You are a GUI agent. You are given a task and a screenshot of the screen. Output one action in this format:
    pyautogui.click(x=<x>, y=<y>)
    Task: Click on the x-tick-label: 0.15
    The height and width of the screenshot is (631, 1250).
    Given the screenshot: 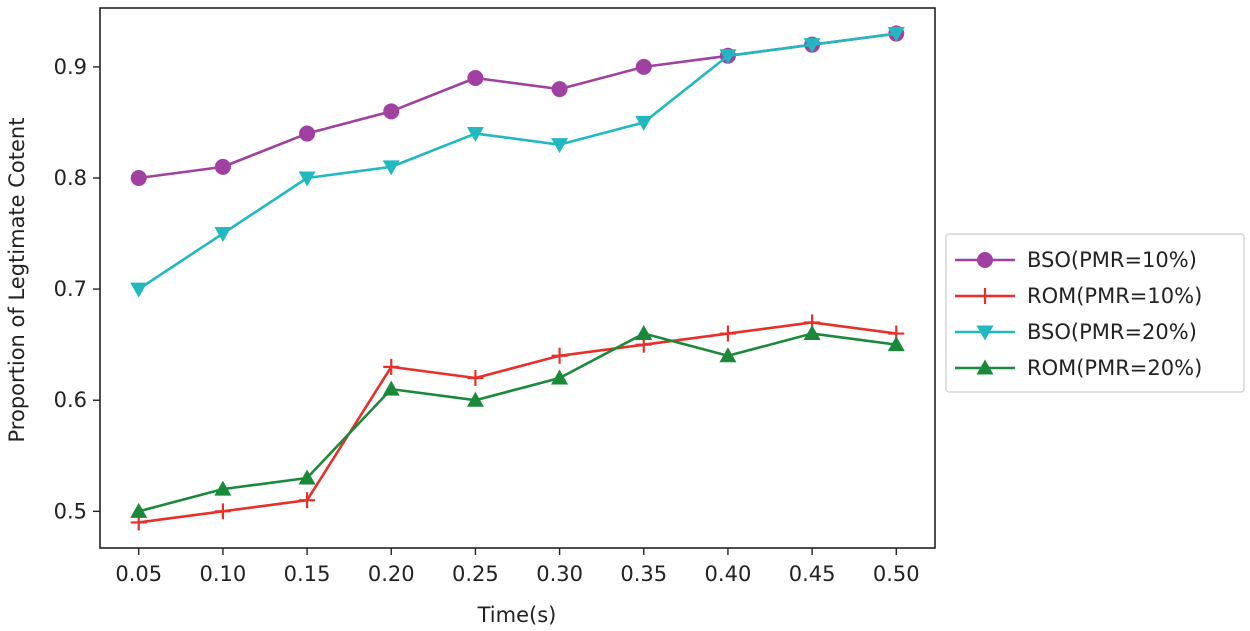 What is the action you would take?
    pyautogui.click(x=307, y=574)
    